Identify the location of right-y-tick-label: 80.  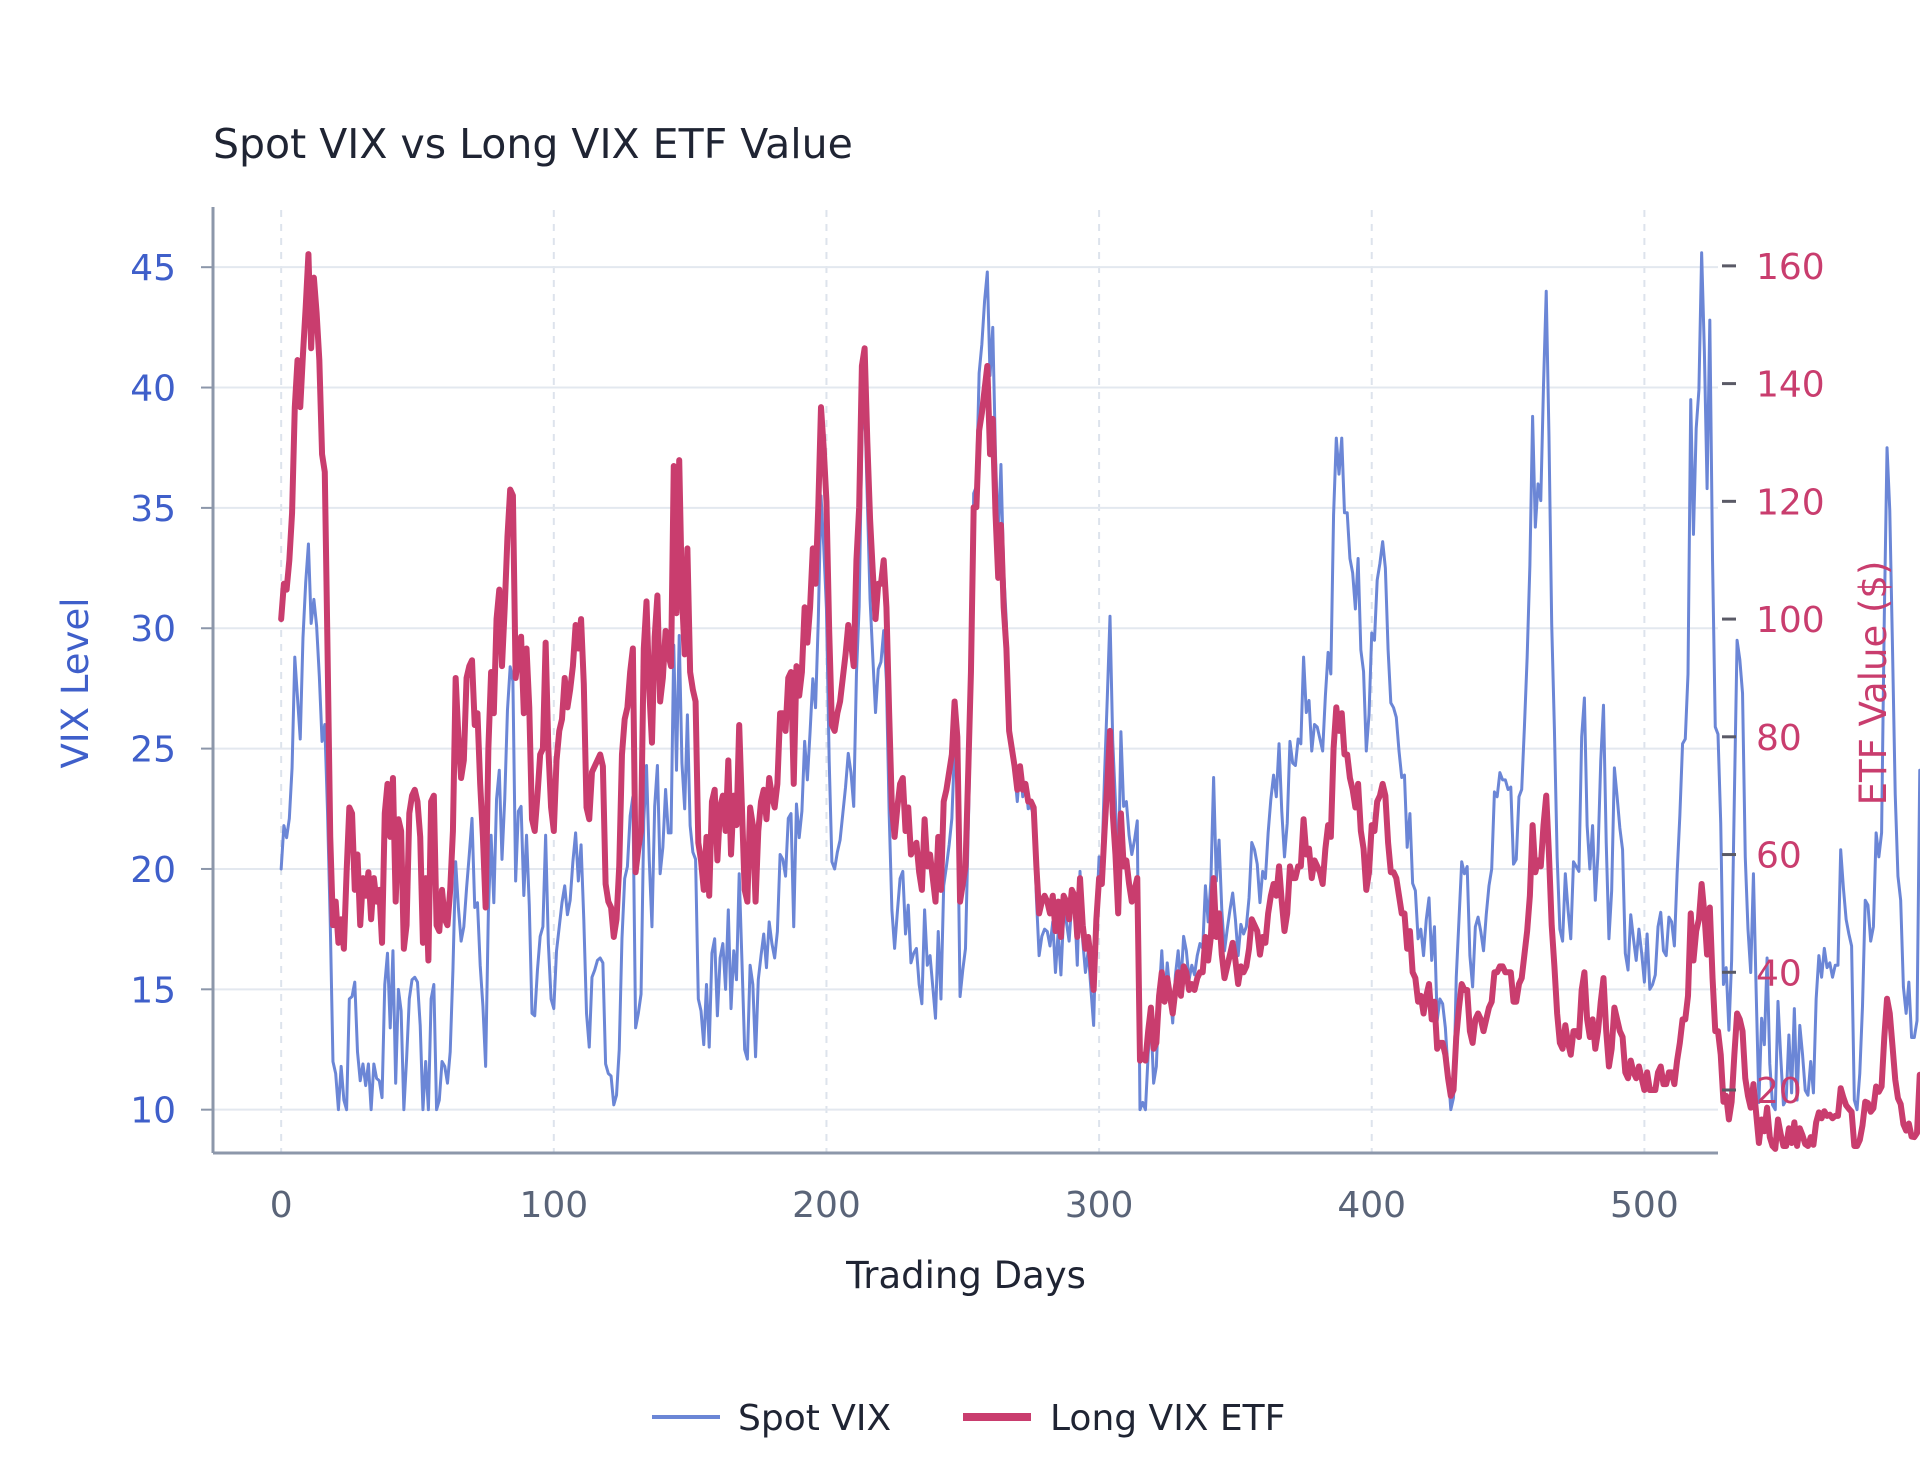
(1779, 738).